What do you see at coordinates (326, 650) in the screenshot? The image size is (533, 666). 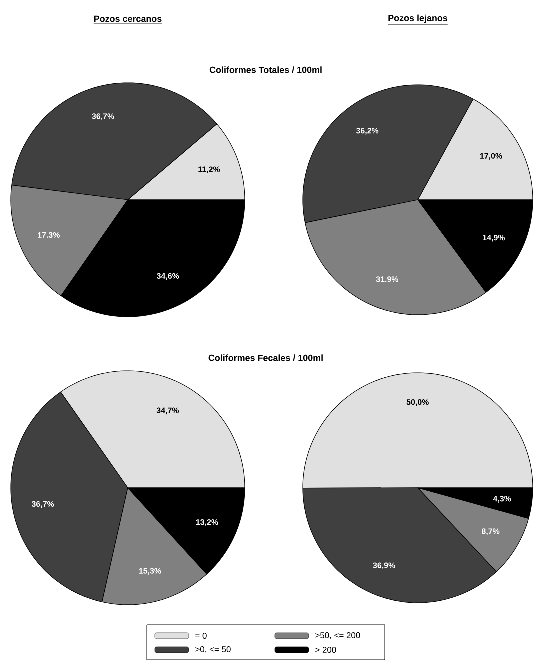 I see `legend-label: > 200` at bounding box center [326, 650].